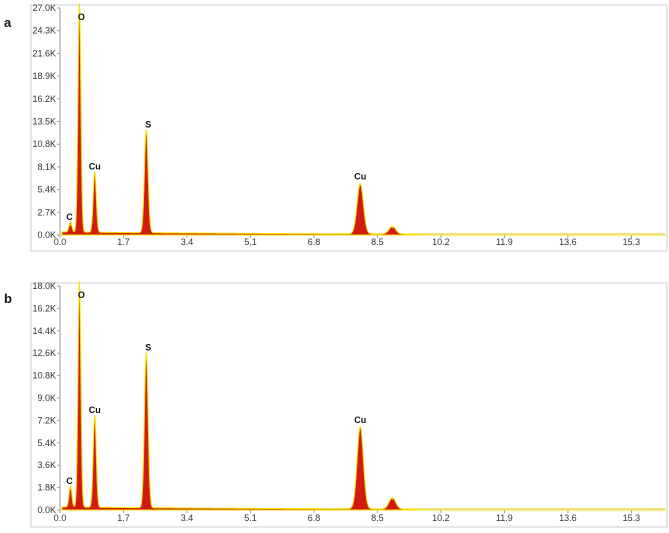 The width and height of the screenshot is (669, 533). I want to click on panel-letter: b, so click(8, 298).